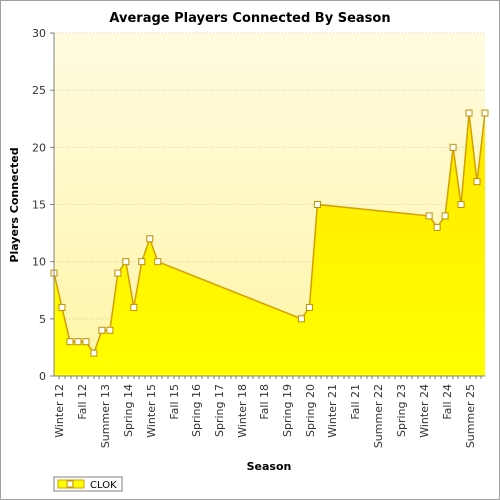  What do you see at coordinates (39, 33) in the screenshot?
I see `y-tick-label: 30` at bounding box center [39, 33].